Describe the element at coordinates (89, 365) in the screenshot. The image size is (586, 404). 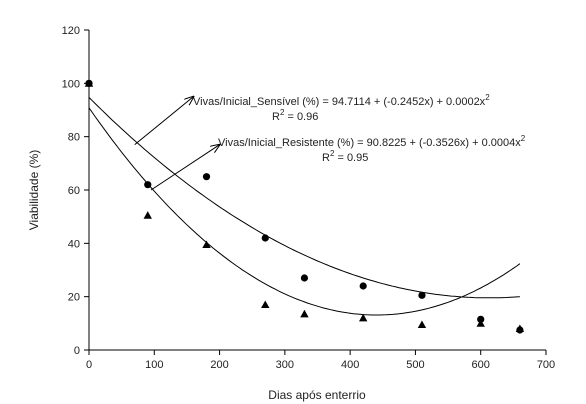
I see `x-tick-label: 0` at that location.